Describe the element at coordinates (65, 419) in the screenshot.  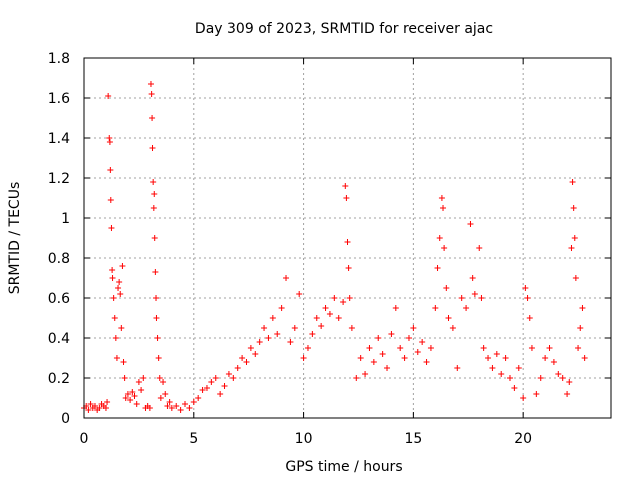
I see `y-tick-label: 0` at that location.